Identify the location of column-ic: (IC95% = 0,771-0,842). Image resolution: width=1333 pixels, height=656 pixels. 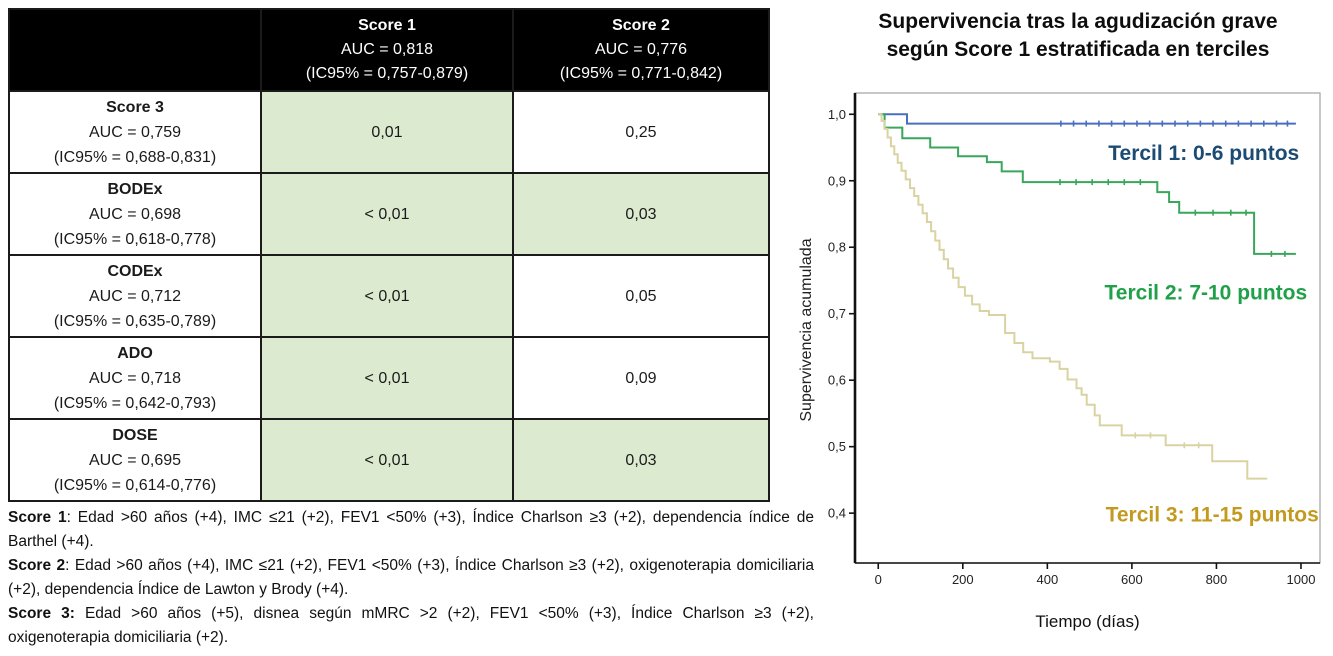
(641, 73).